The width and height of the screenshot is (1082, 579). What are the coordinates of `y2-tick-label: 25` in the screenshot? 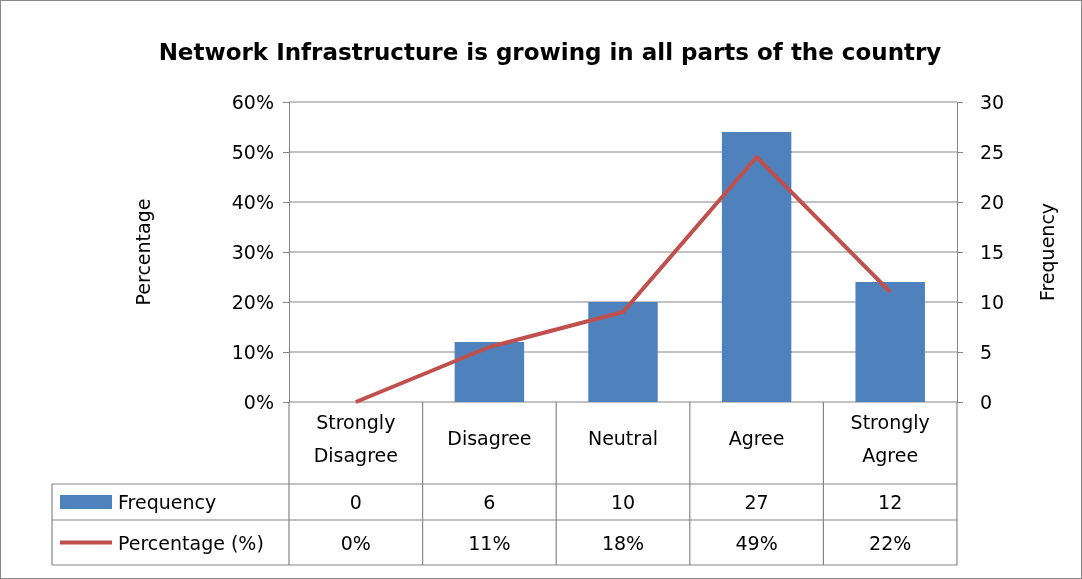 It's located at (992, 151).